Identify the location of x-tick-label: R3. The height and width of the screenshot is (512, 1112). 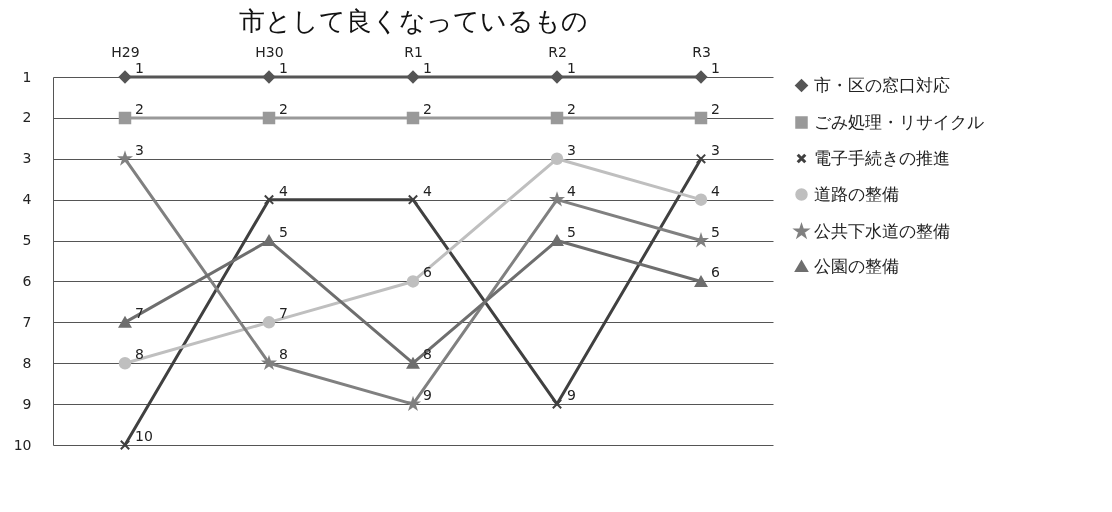
(701, 51).